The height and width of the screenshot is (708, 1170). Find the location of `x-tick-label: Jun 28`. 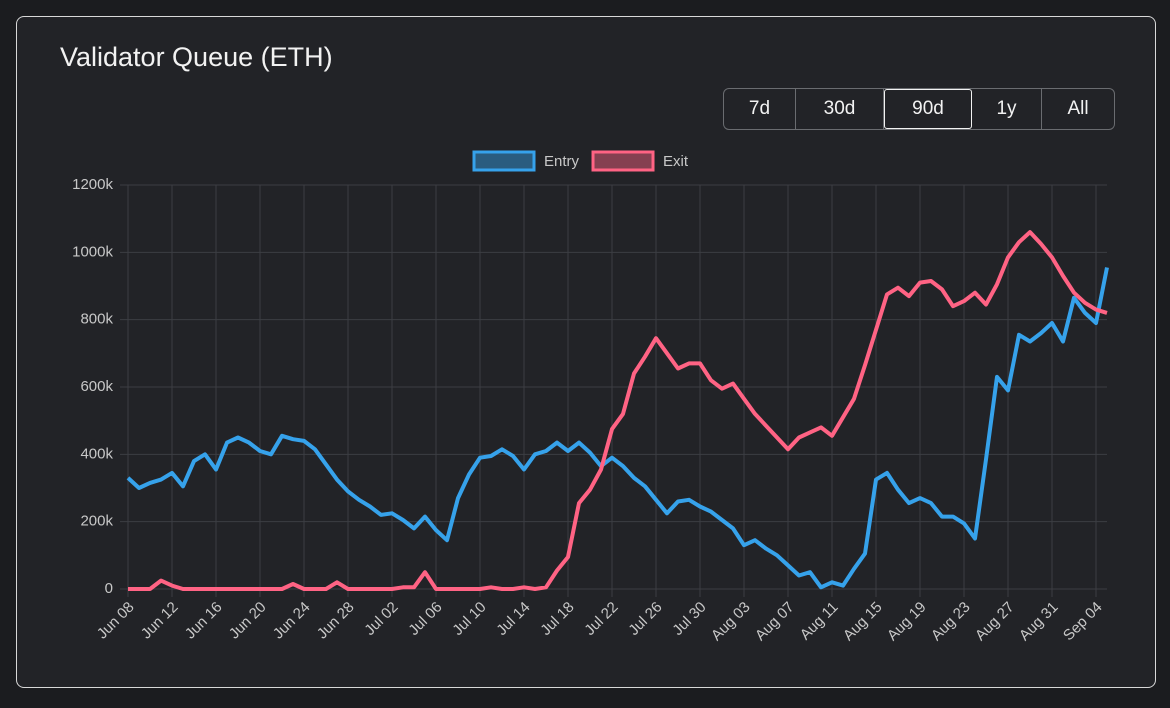

x-tick-label: Jun 28 is located at coordinates (336, 621).